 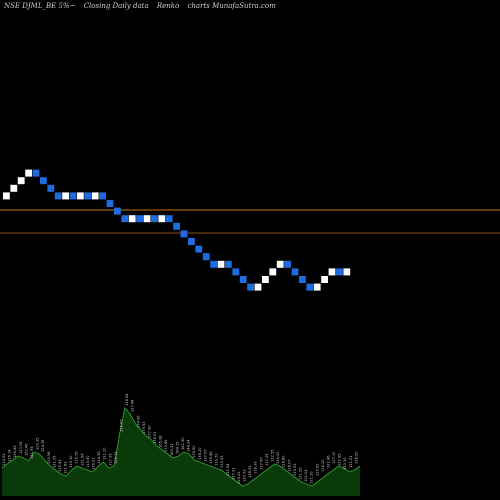 What do you see at coordinates (289, 465) in the screenshot?
I see `volume-label: 118.07` at bounding box center [289, 465].